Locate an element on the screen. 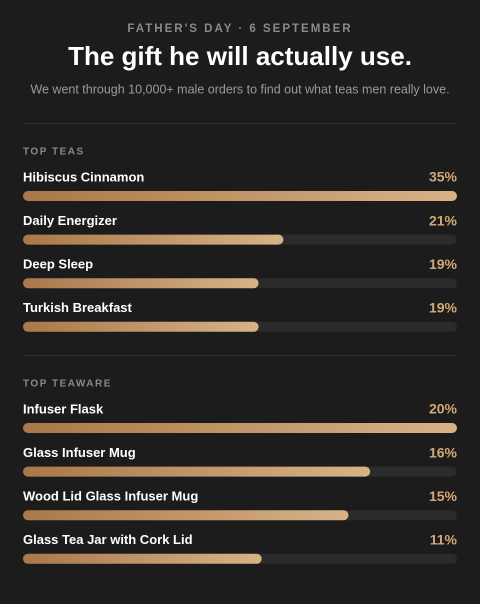 The width and height of the screenshot is (480, 604). value-label: 16% is located at coordinates (443, 452).